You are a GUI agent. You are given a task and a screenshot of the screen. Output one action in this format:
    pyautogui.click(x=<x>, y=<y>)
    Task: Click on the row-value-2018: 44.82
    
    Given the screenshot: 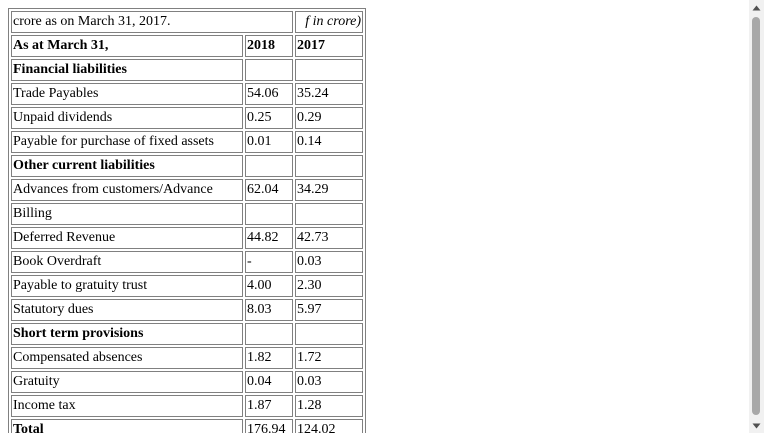 What is the action you would take?
    pyautogui.click(x=269, y=238)
    